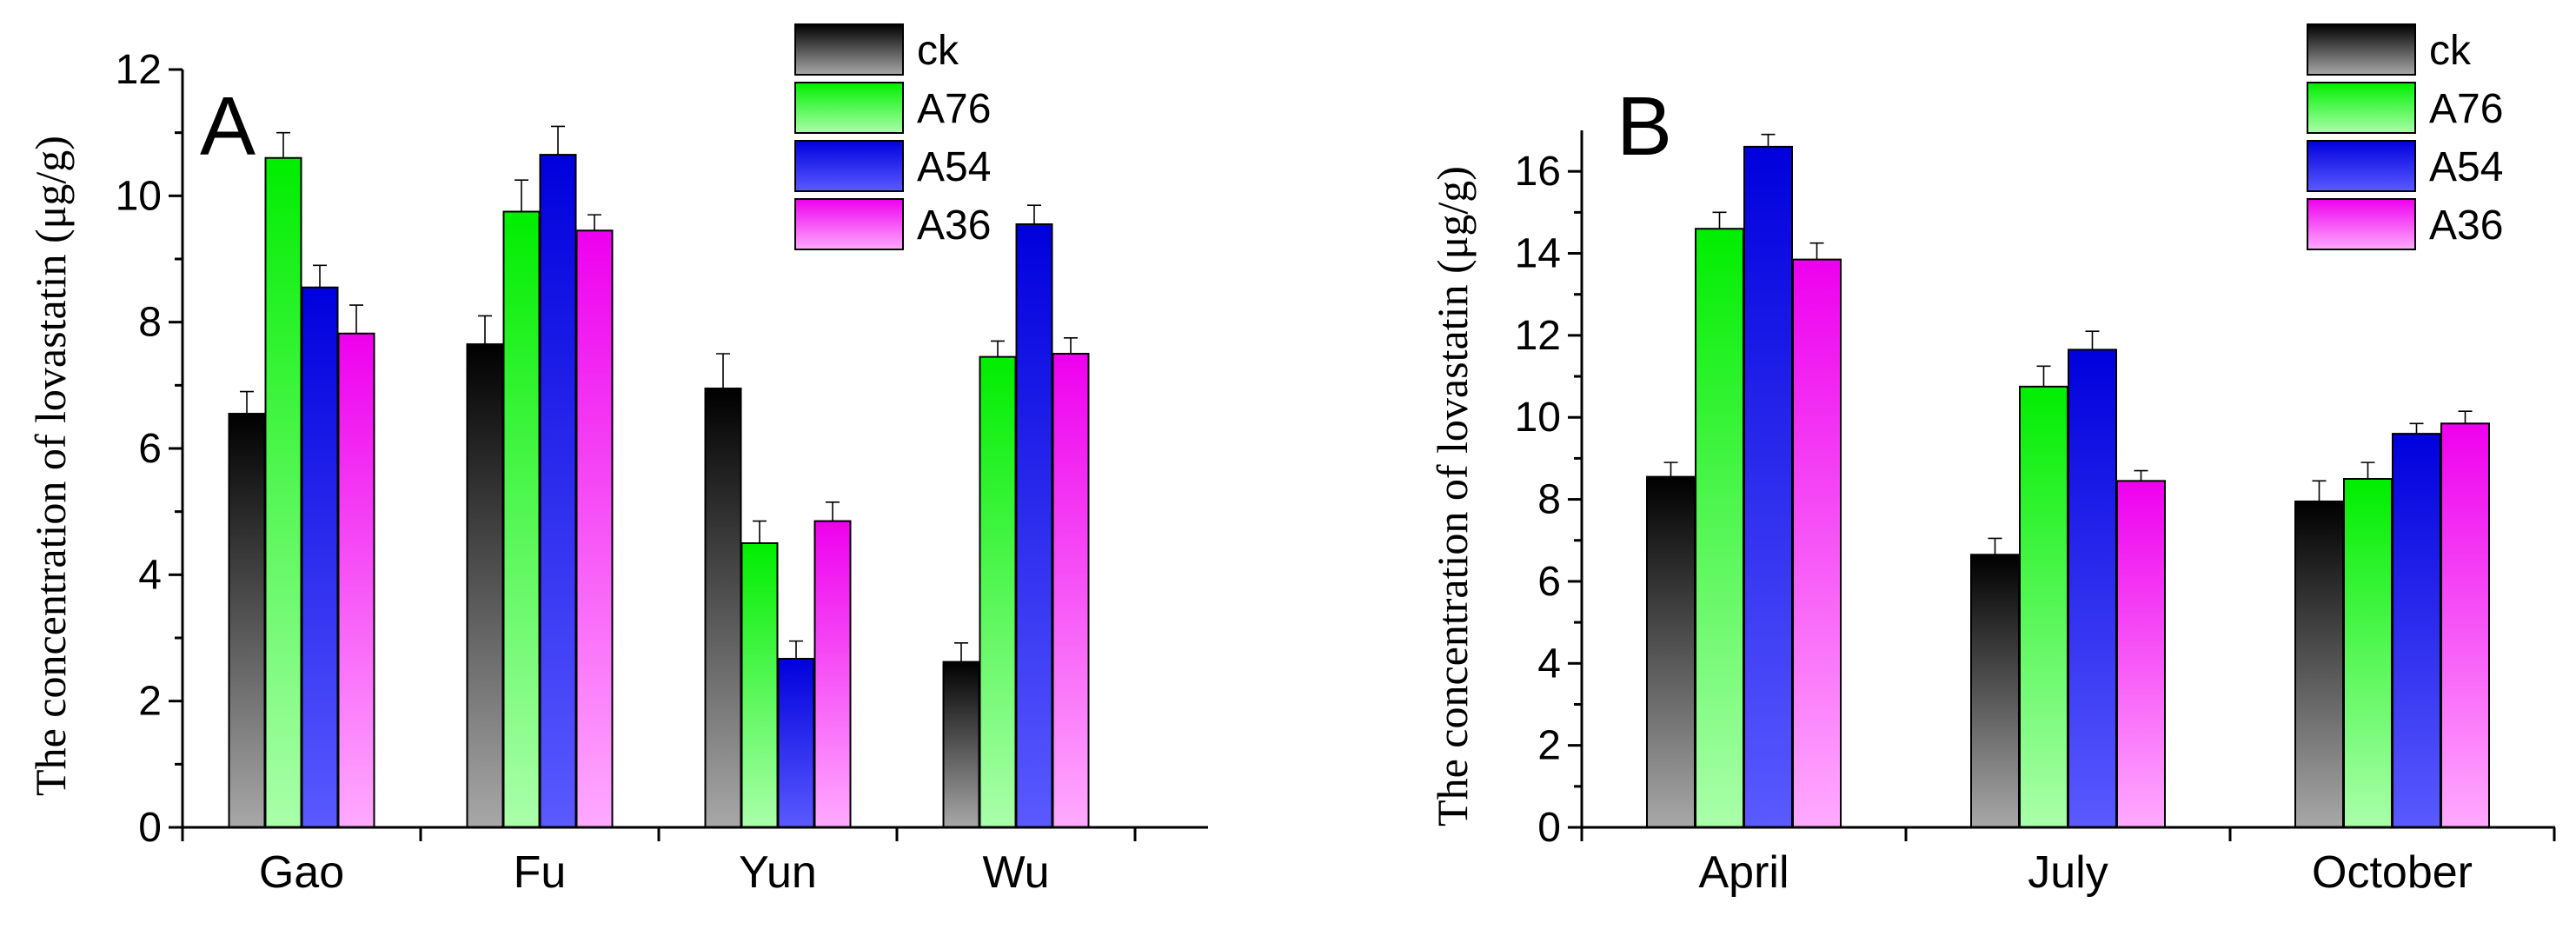 The image size is (2576, 936). I want to click on panel-b-y-tick-label-2: 2, so click(1549, 746).